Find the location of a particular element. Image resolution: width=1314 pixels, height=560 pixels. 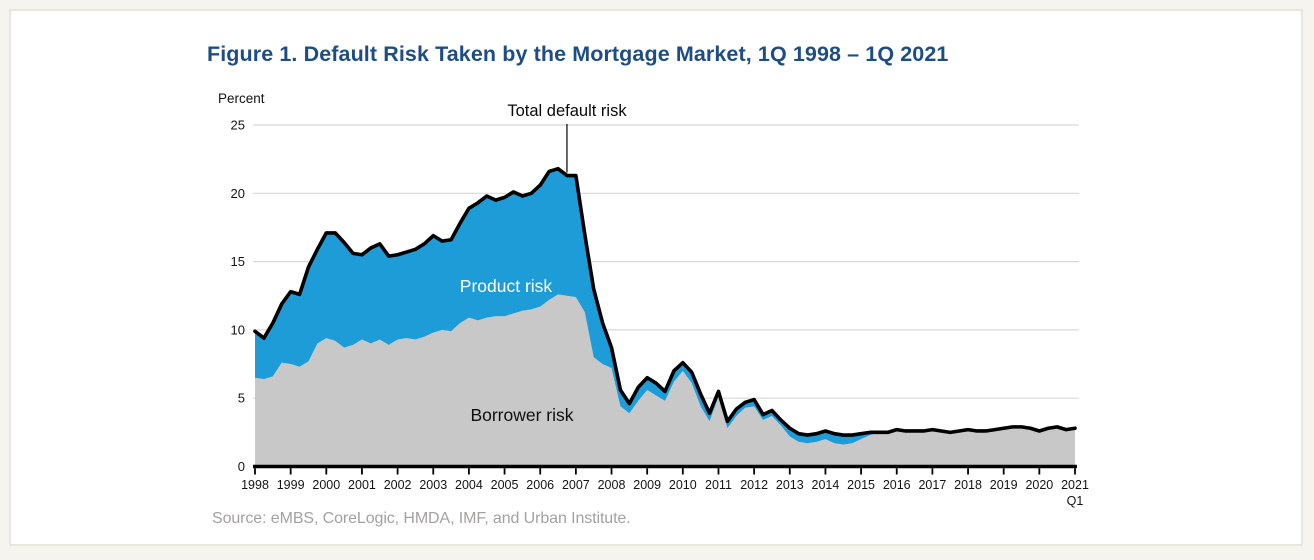

x-tick-label-2013: 2013 is located at coordinates (790, 485).